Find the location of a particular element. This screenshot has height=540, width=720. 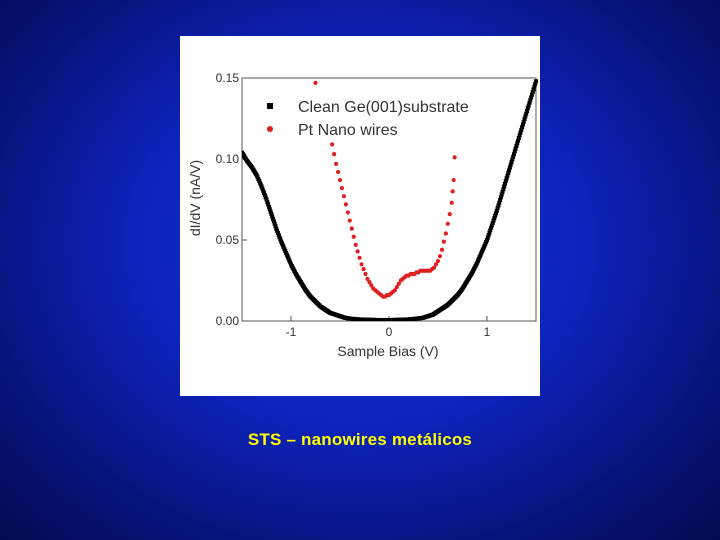

x-tick-label: -1 is located at coordinates (291, 332).